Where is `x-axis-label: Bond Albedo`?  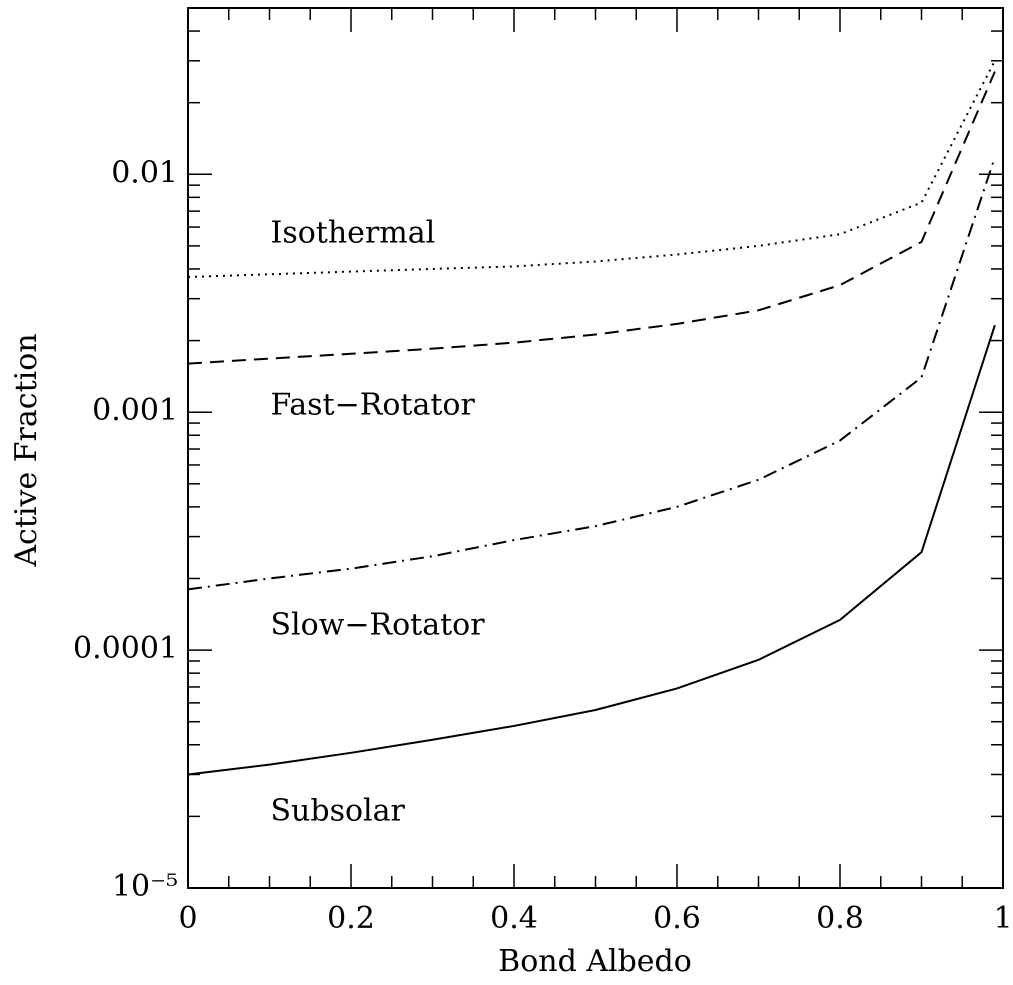
x-axis-label: Bond Albedo is located at coordinates (595, 961).